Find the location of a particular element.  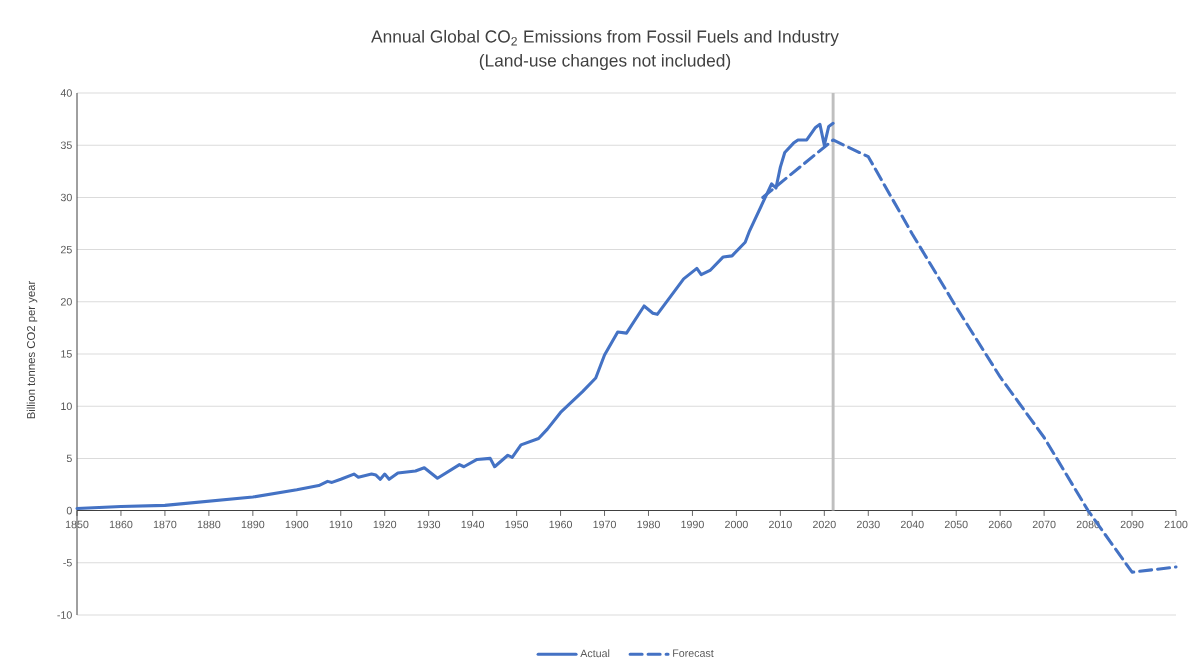

x-tick-label: 1870 is located at coordinates (165, 524).